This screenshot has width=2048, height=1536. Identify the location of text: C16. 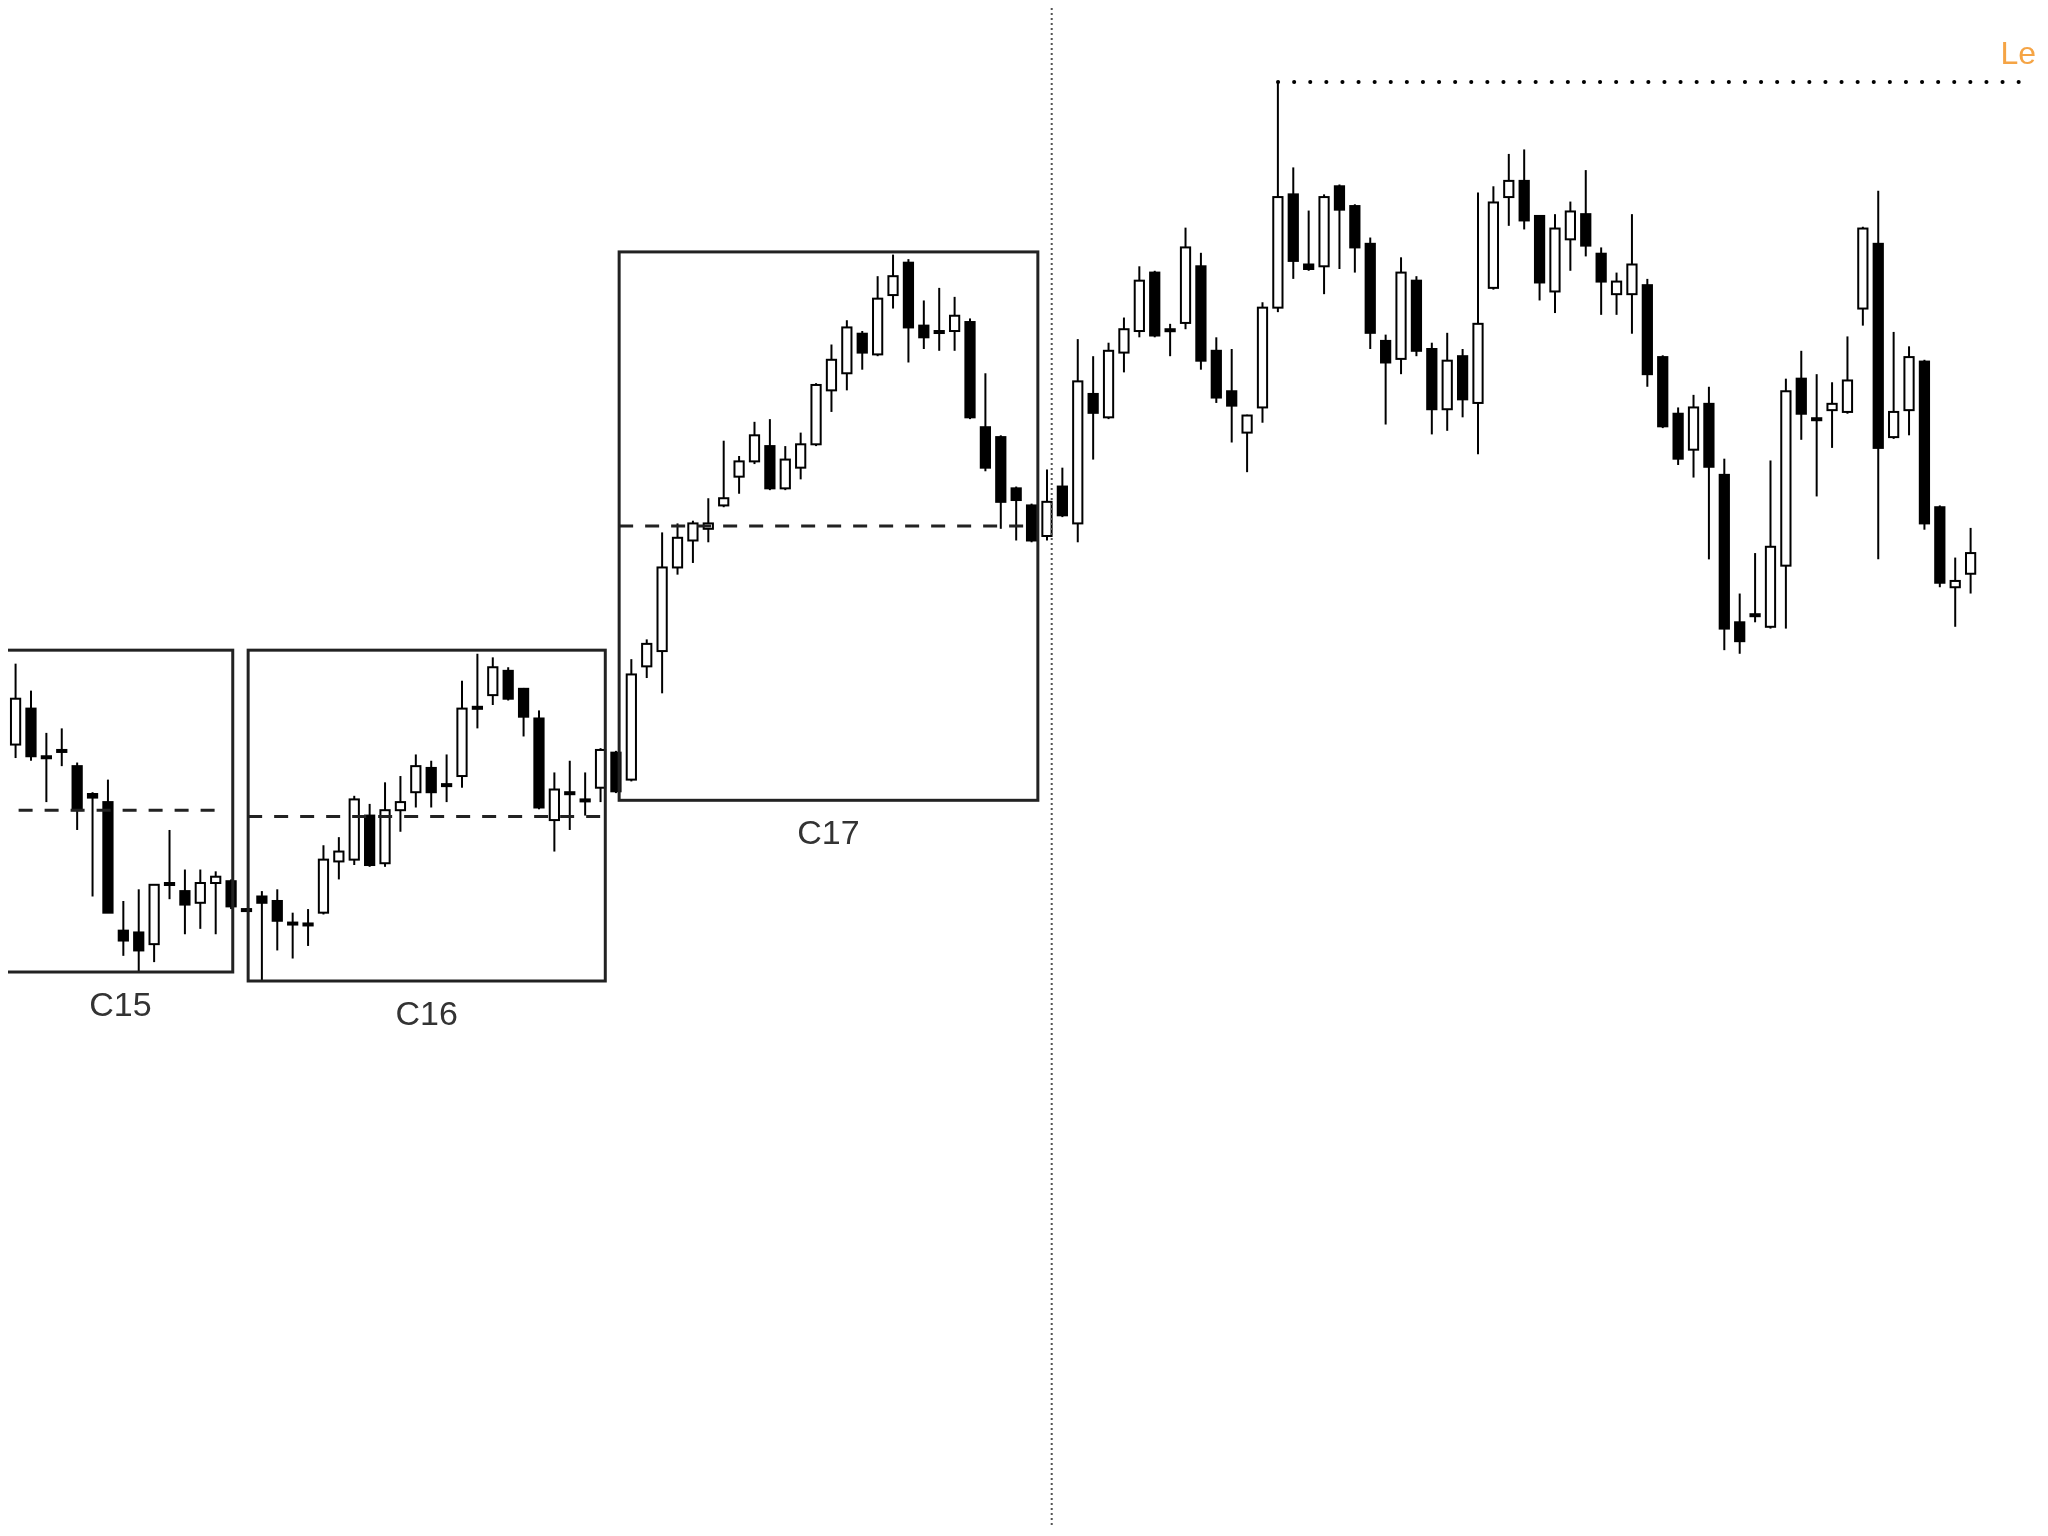
(426, 1013).